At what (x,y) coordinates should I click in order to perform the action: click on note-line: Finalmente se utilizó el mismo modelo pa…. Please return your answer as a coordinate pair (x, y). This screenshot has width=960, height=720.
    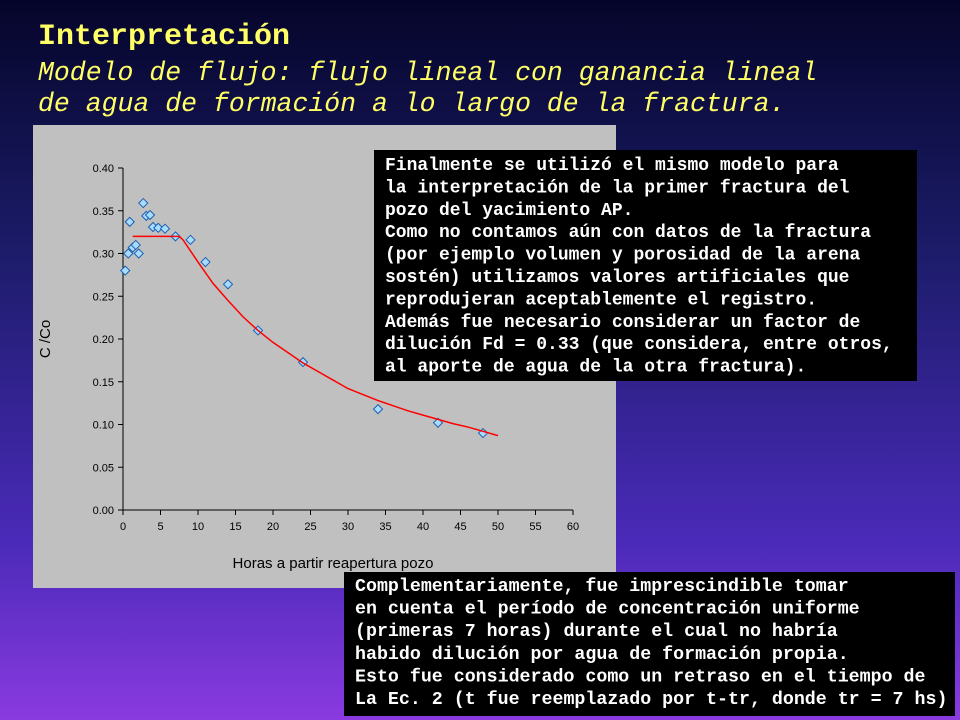
    Looking at the image, I should click on (612, 166).